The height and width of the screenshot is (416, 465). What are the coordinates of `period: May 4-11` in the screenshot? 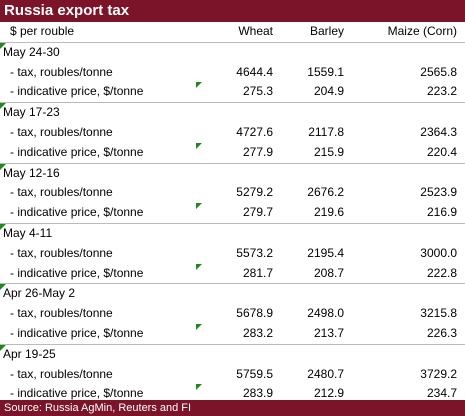 It's located at (28, 232).